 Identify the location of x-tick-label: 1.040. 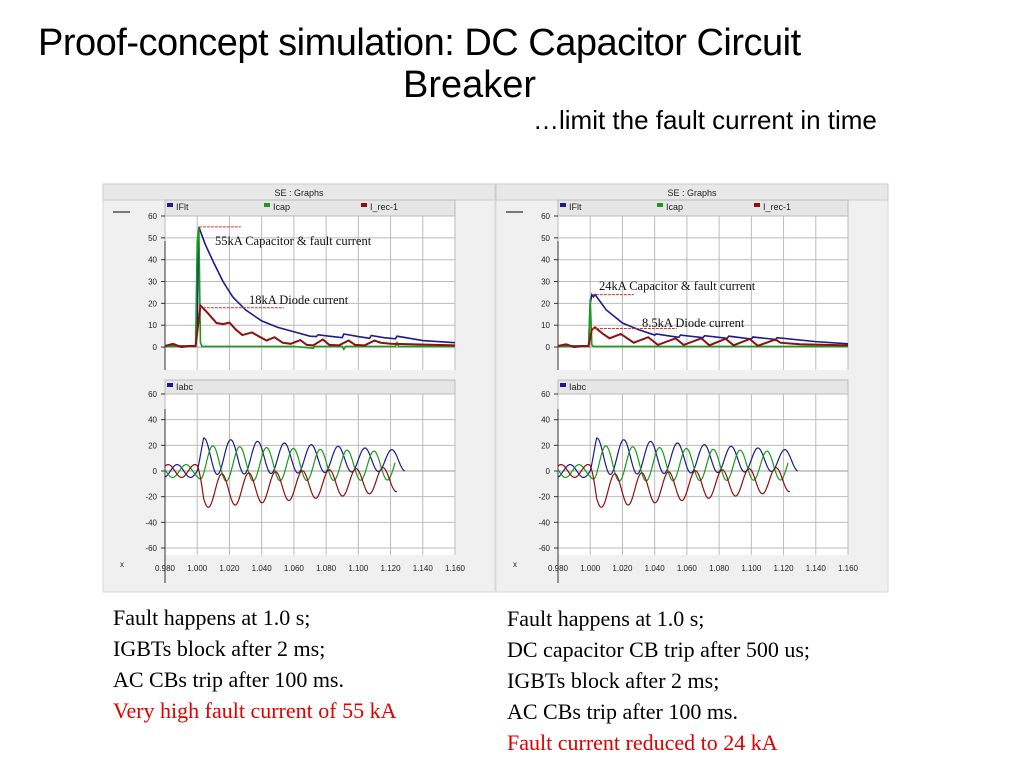
(262, 568).